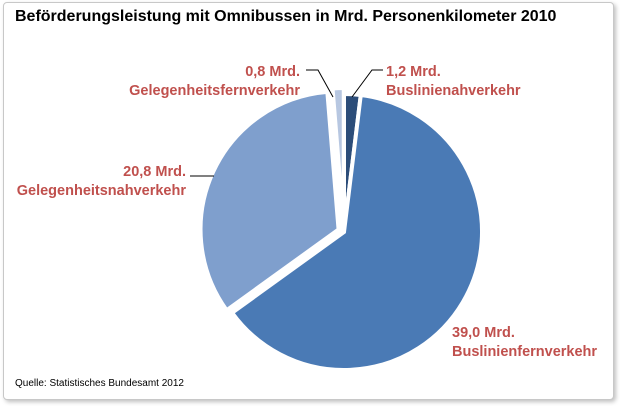 Image resolution: width=620 pixels, height=406 pixels. I want to click on pie-slice-gelegenheitsfernverkehr, so click(338, 156).